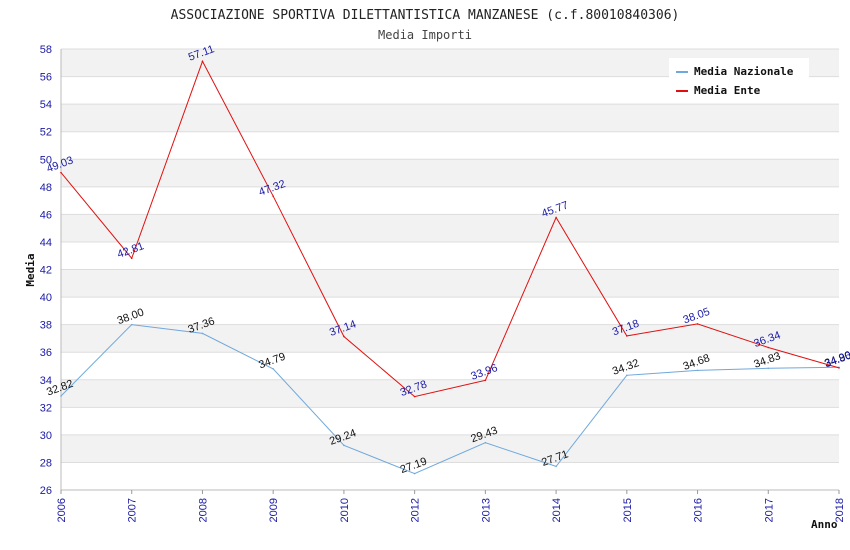 The width and height of the screenshot is (850, 550). What do you see at coordinates (46, 408) in the screenshot?
I see `y-tick-label: 32` at bounding box center [46, 408].